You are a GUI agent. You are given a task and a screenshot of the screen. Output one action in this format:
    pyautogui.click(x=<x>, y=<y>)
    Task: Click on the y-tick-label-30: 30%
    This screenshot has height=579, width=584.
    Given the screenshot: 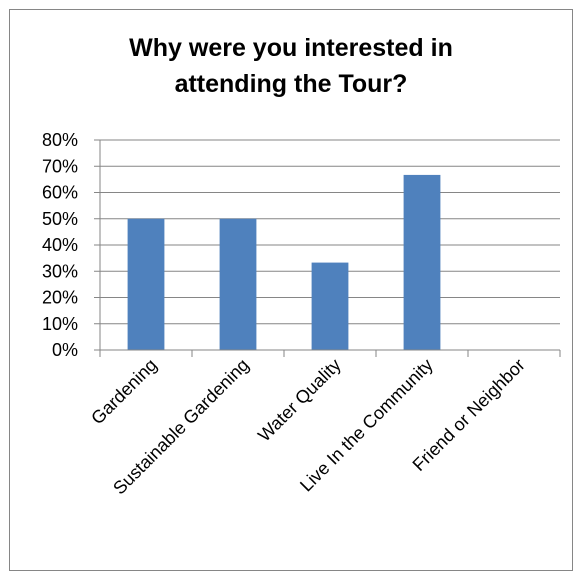 What is the action you would take?
    pyautogui.click(x=60, y=271)
    